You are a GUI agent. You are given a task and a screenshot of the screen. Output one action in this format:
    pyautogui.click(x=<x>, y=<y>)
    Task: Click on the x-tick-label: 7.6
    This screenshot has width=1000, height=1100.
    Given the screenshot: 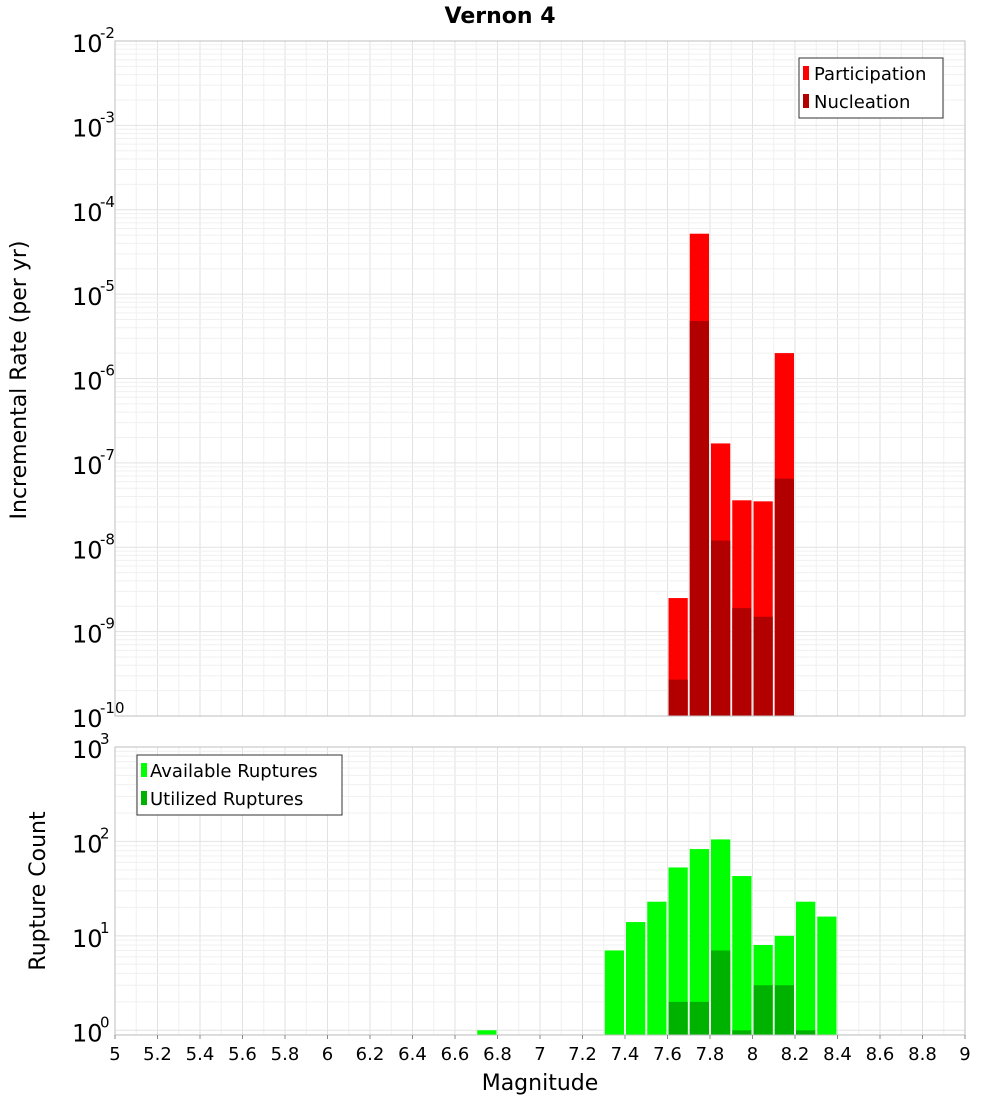 What is the action you would take?
    pyautogui.click(x=667, y=1054)
    